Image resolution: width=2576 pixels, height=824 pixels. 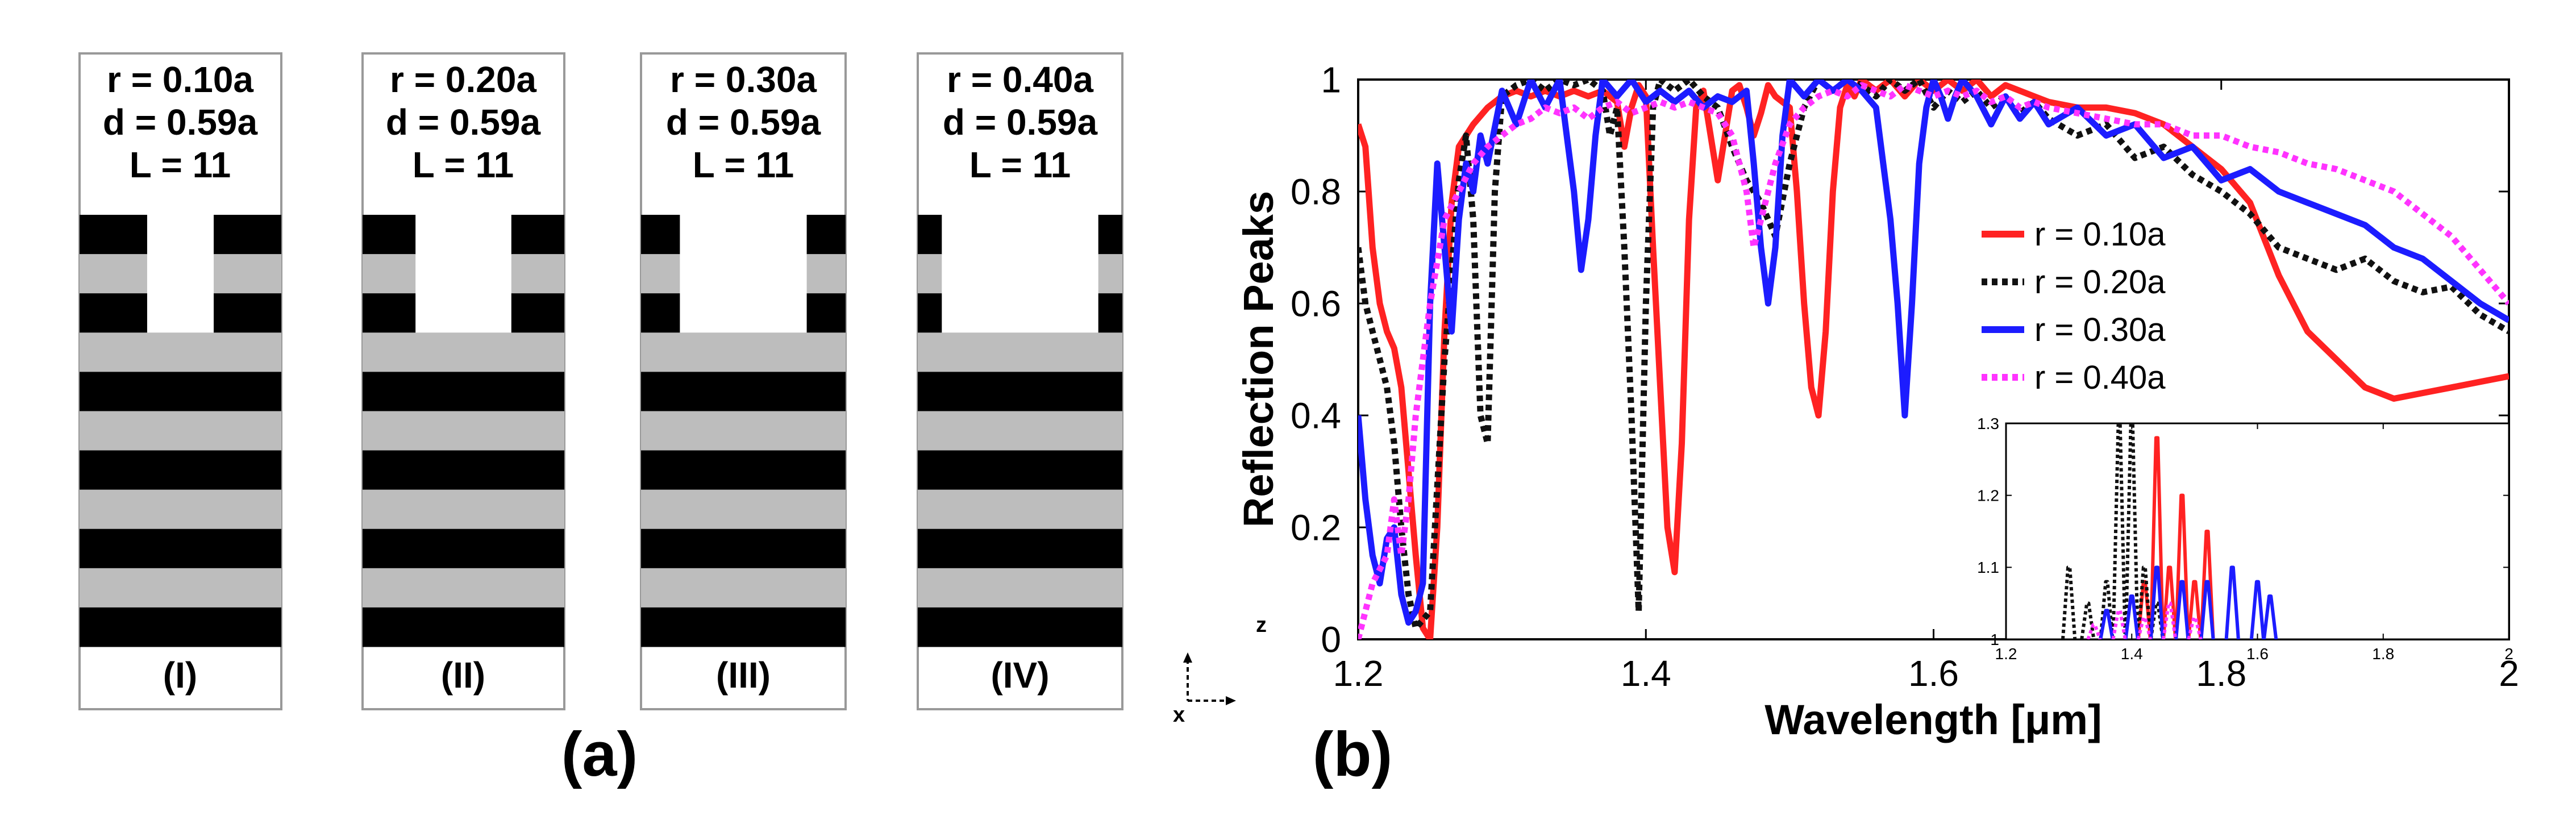 I want to click on structure-1: r = 0.10a d = 0.59a L = 11 (I), so click(x=180, y=381).